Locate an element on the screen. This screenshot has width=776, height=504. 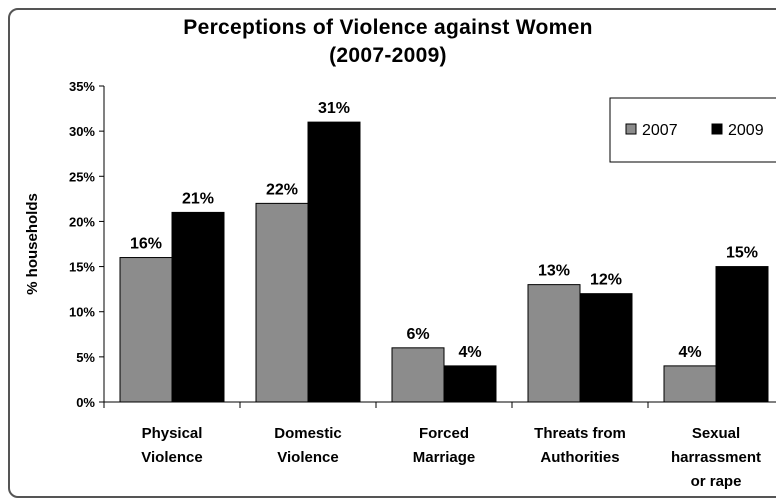
data-label-2007: 13% is located at coordinates (554, 271).